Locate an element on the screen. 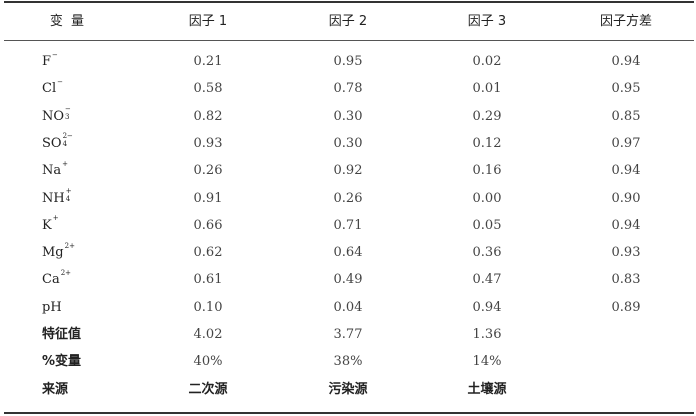  summary-value: 38% is located at coordinates (348, 362).